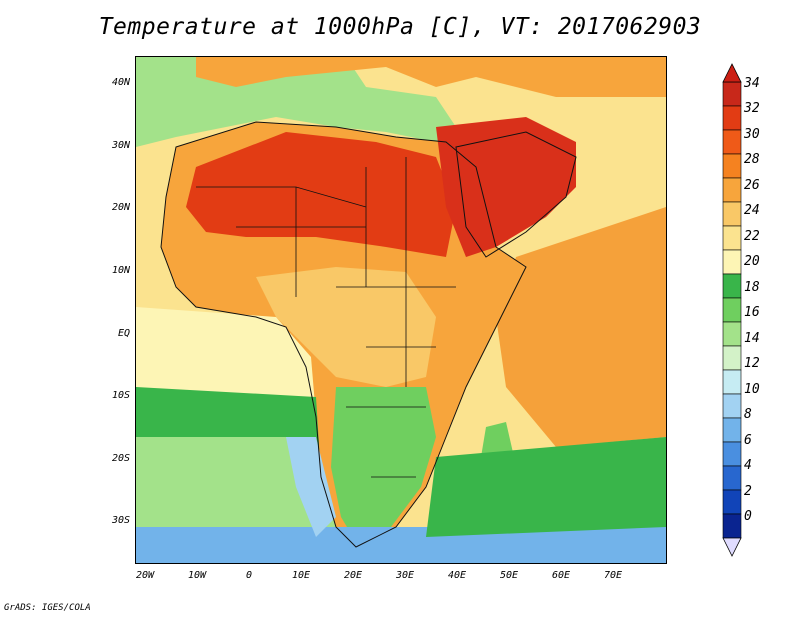  What do you see at coordinates (431, 77) in the screenshot?
I see `europe-region` at bounding box center [431, 77].